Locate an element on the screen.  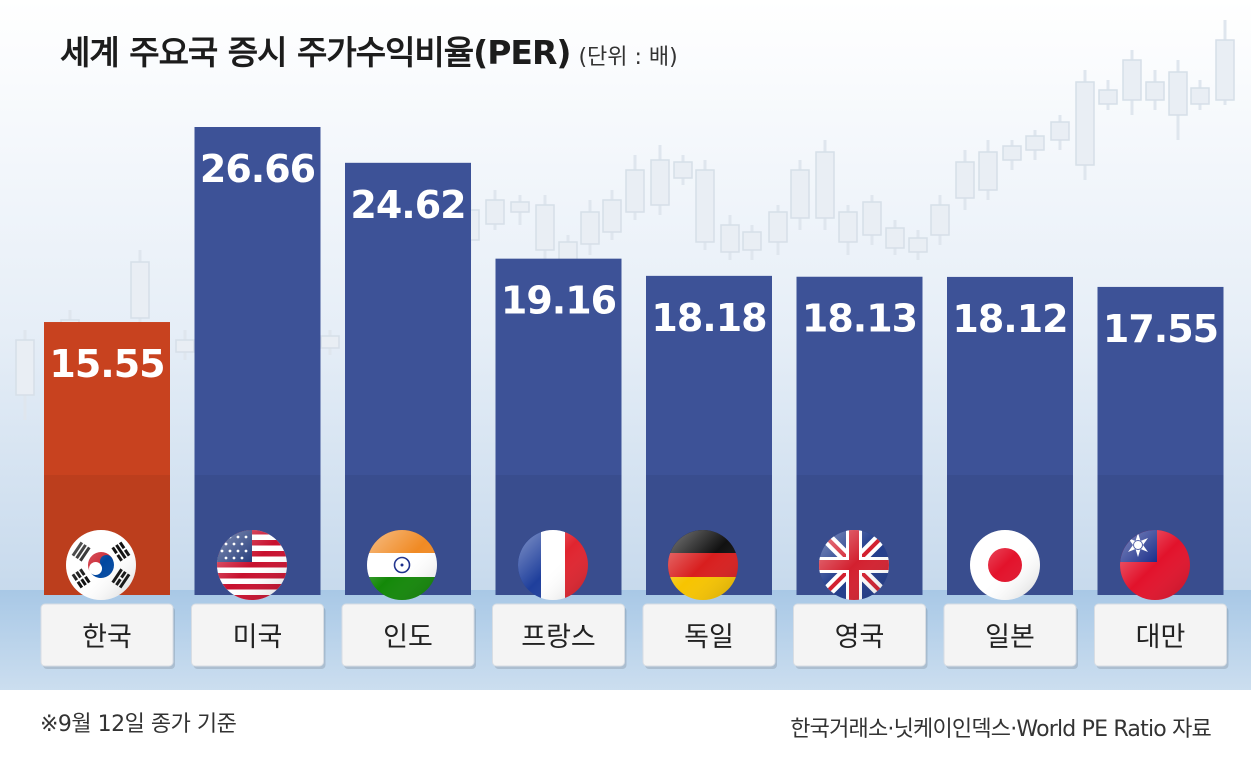
korea-flag-icon is located at coordinates (101, 565).